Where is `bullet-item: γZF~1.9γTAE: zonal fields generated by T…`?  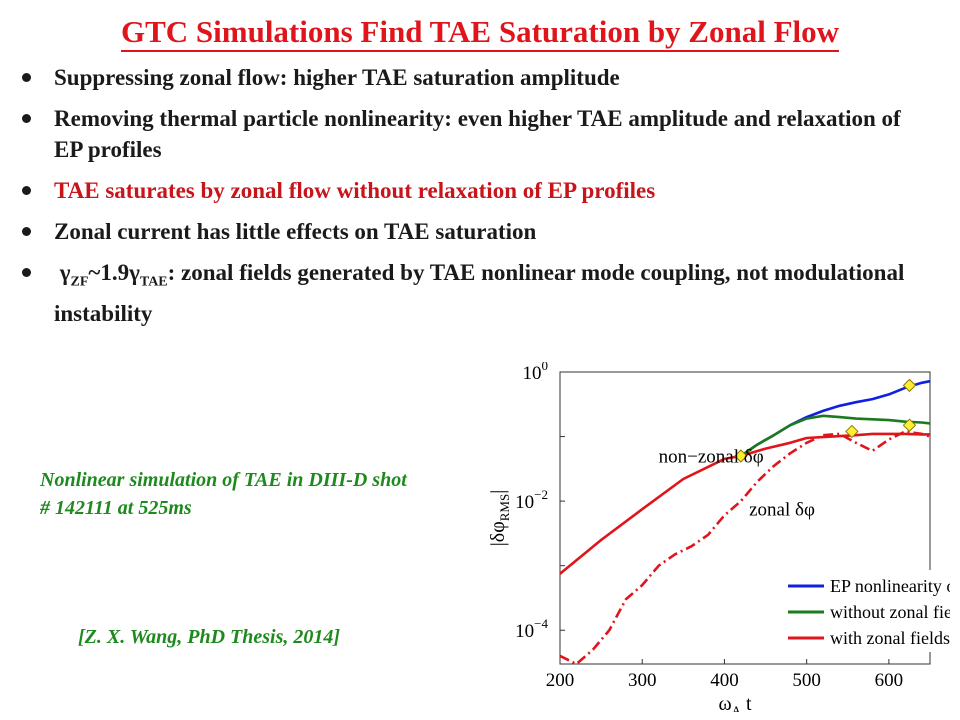 bullet-item: γZF~1.9γTAE: zonal fields generated by T… is located at coordinates (464, 293).